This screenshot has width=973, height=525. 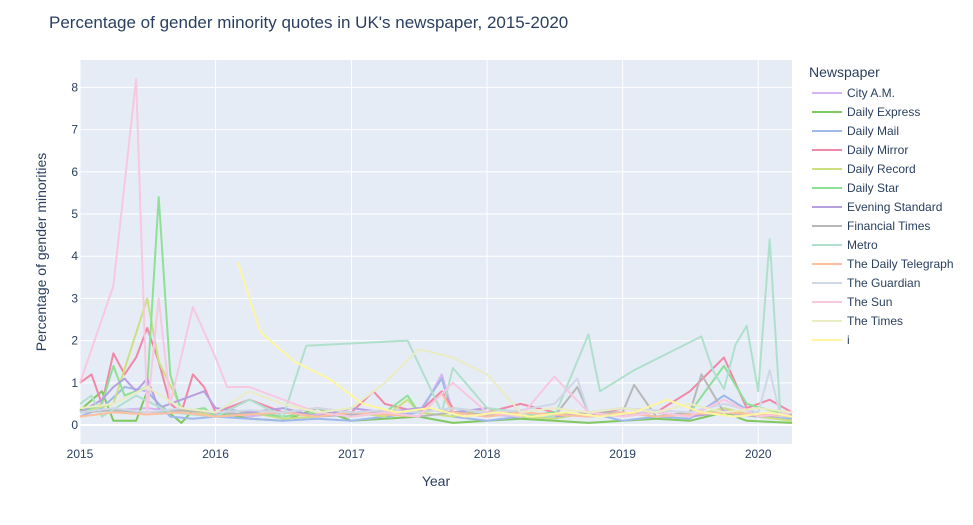 What do you see at coordinates (74, 87) in the screenshot?
I see `y-tick-label: 8` at bounding box center [74, 87].